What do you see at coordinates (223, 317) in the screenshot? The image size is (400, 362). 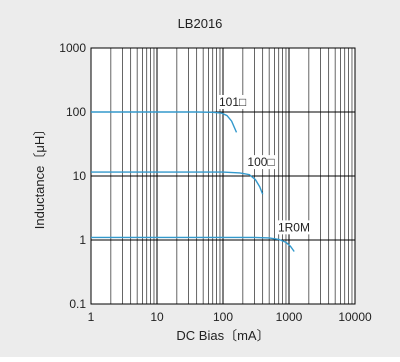 I see `x-tick-label: 100` at bounding box center [223, 317].